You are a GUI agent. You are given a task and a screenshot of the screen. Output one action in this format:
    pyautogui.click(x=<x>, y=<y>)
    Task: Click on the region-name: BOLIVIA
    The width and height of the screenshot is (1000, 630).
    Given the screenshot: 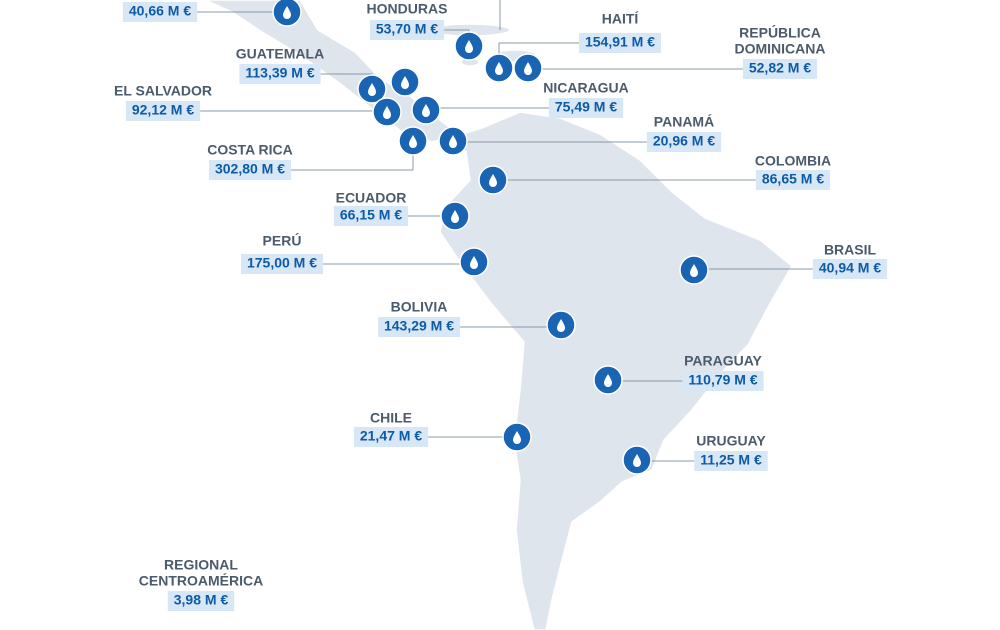 What is the action you would take?
    pyautogui.click(x=419, y=307)
    